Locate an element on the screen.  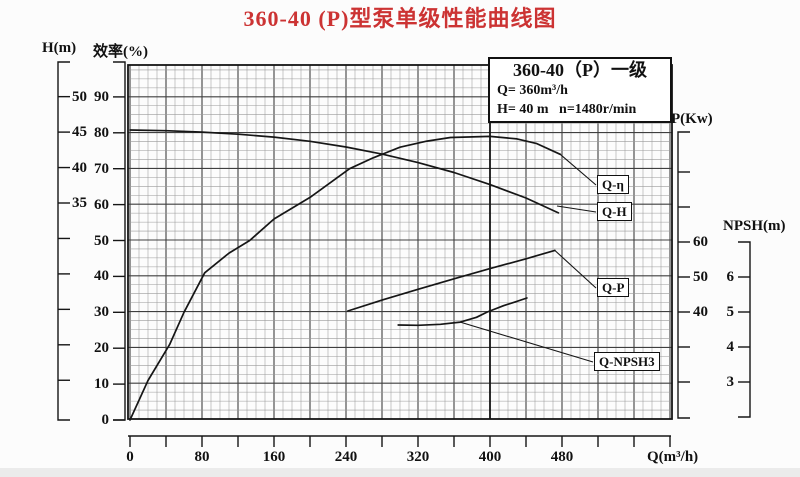
page-title: 360-40 (P)型泵单级性能曲线图 is located at coordinates (400, 18).